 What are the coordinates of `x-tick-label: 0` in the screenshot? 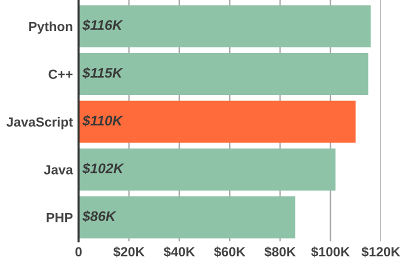 It's located at (78, 251).